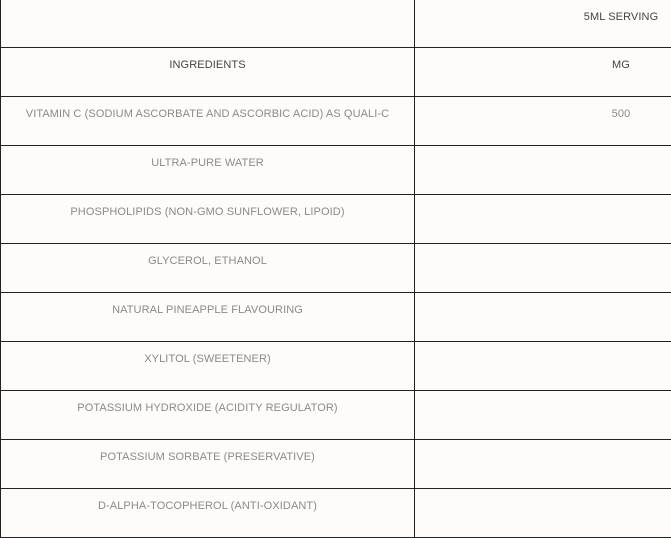  I want to click on table-row: XYLITOL (SWEETENER), so click(336, 366).